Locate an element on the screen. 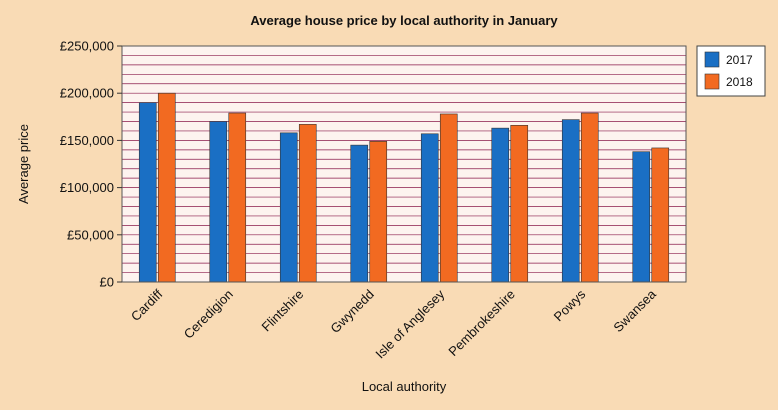 This screenshot has height=410, width=778. bar-2017-flintshire is located at coordinates (288, 207).